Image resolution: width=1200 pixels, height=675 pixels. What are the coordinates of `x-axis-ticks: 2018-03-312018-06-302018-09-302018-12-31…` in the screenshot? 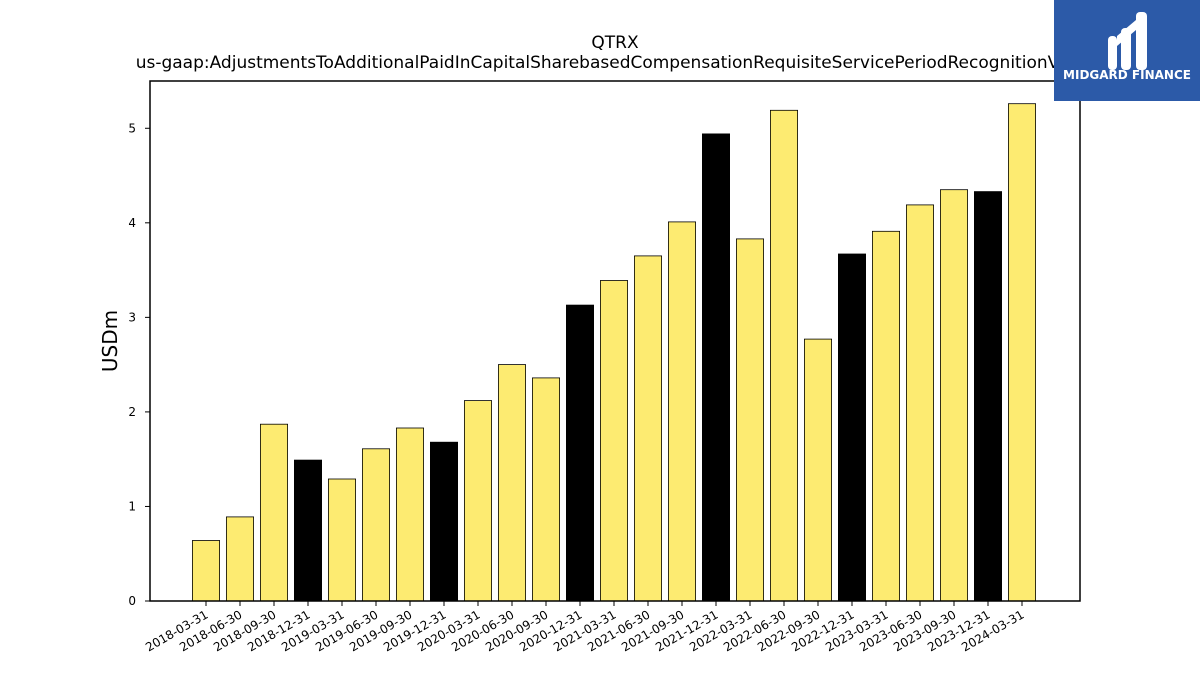 It's located at (585, 627).